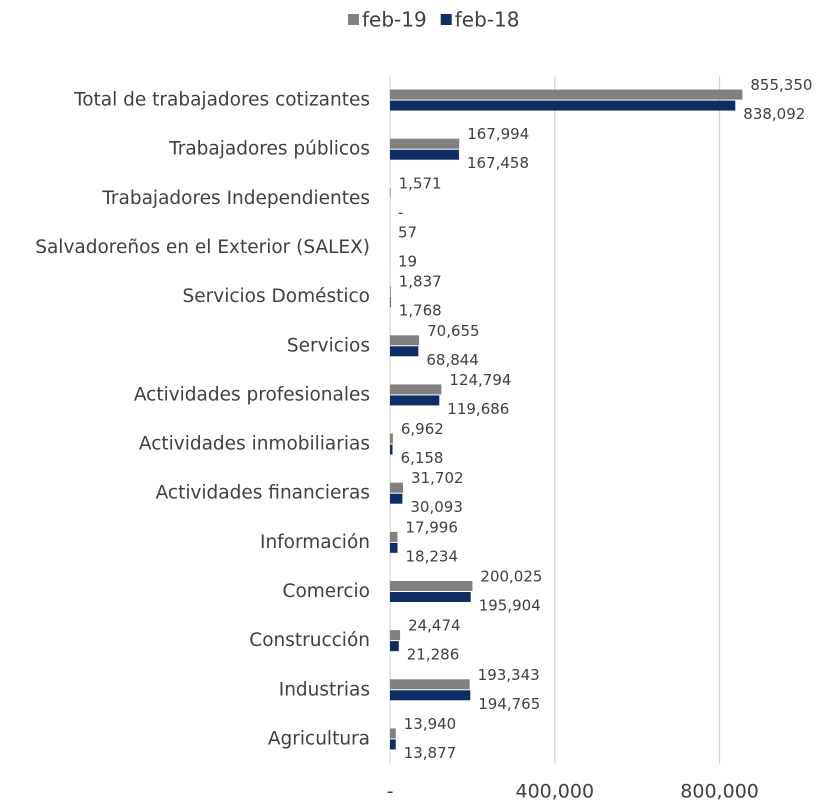  What do you see at coordinates (407, 262) in the screenshot?
I see `data-label: 19` at bounding box center [407, 262].